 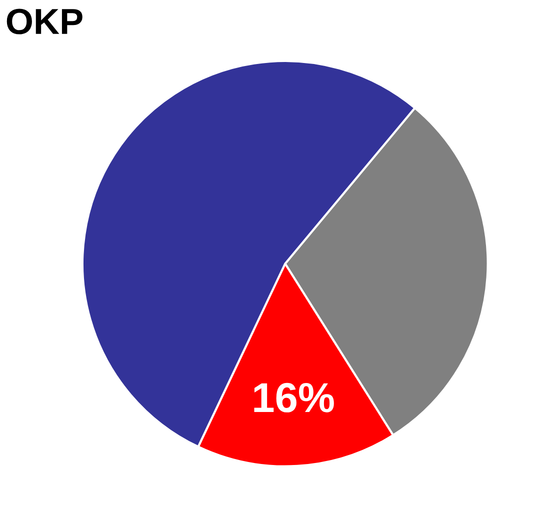 What do you see at coordinates (294, 397) in the screenshot?
I see `data-label: 16%` at bounding box center [294, 397].